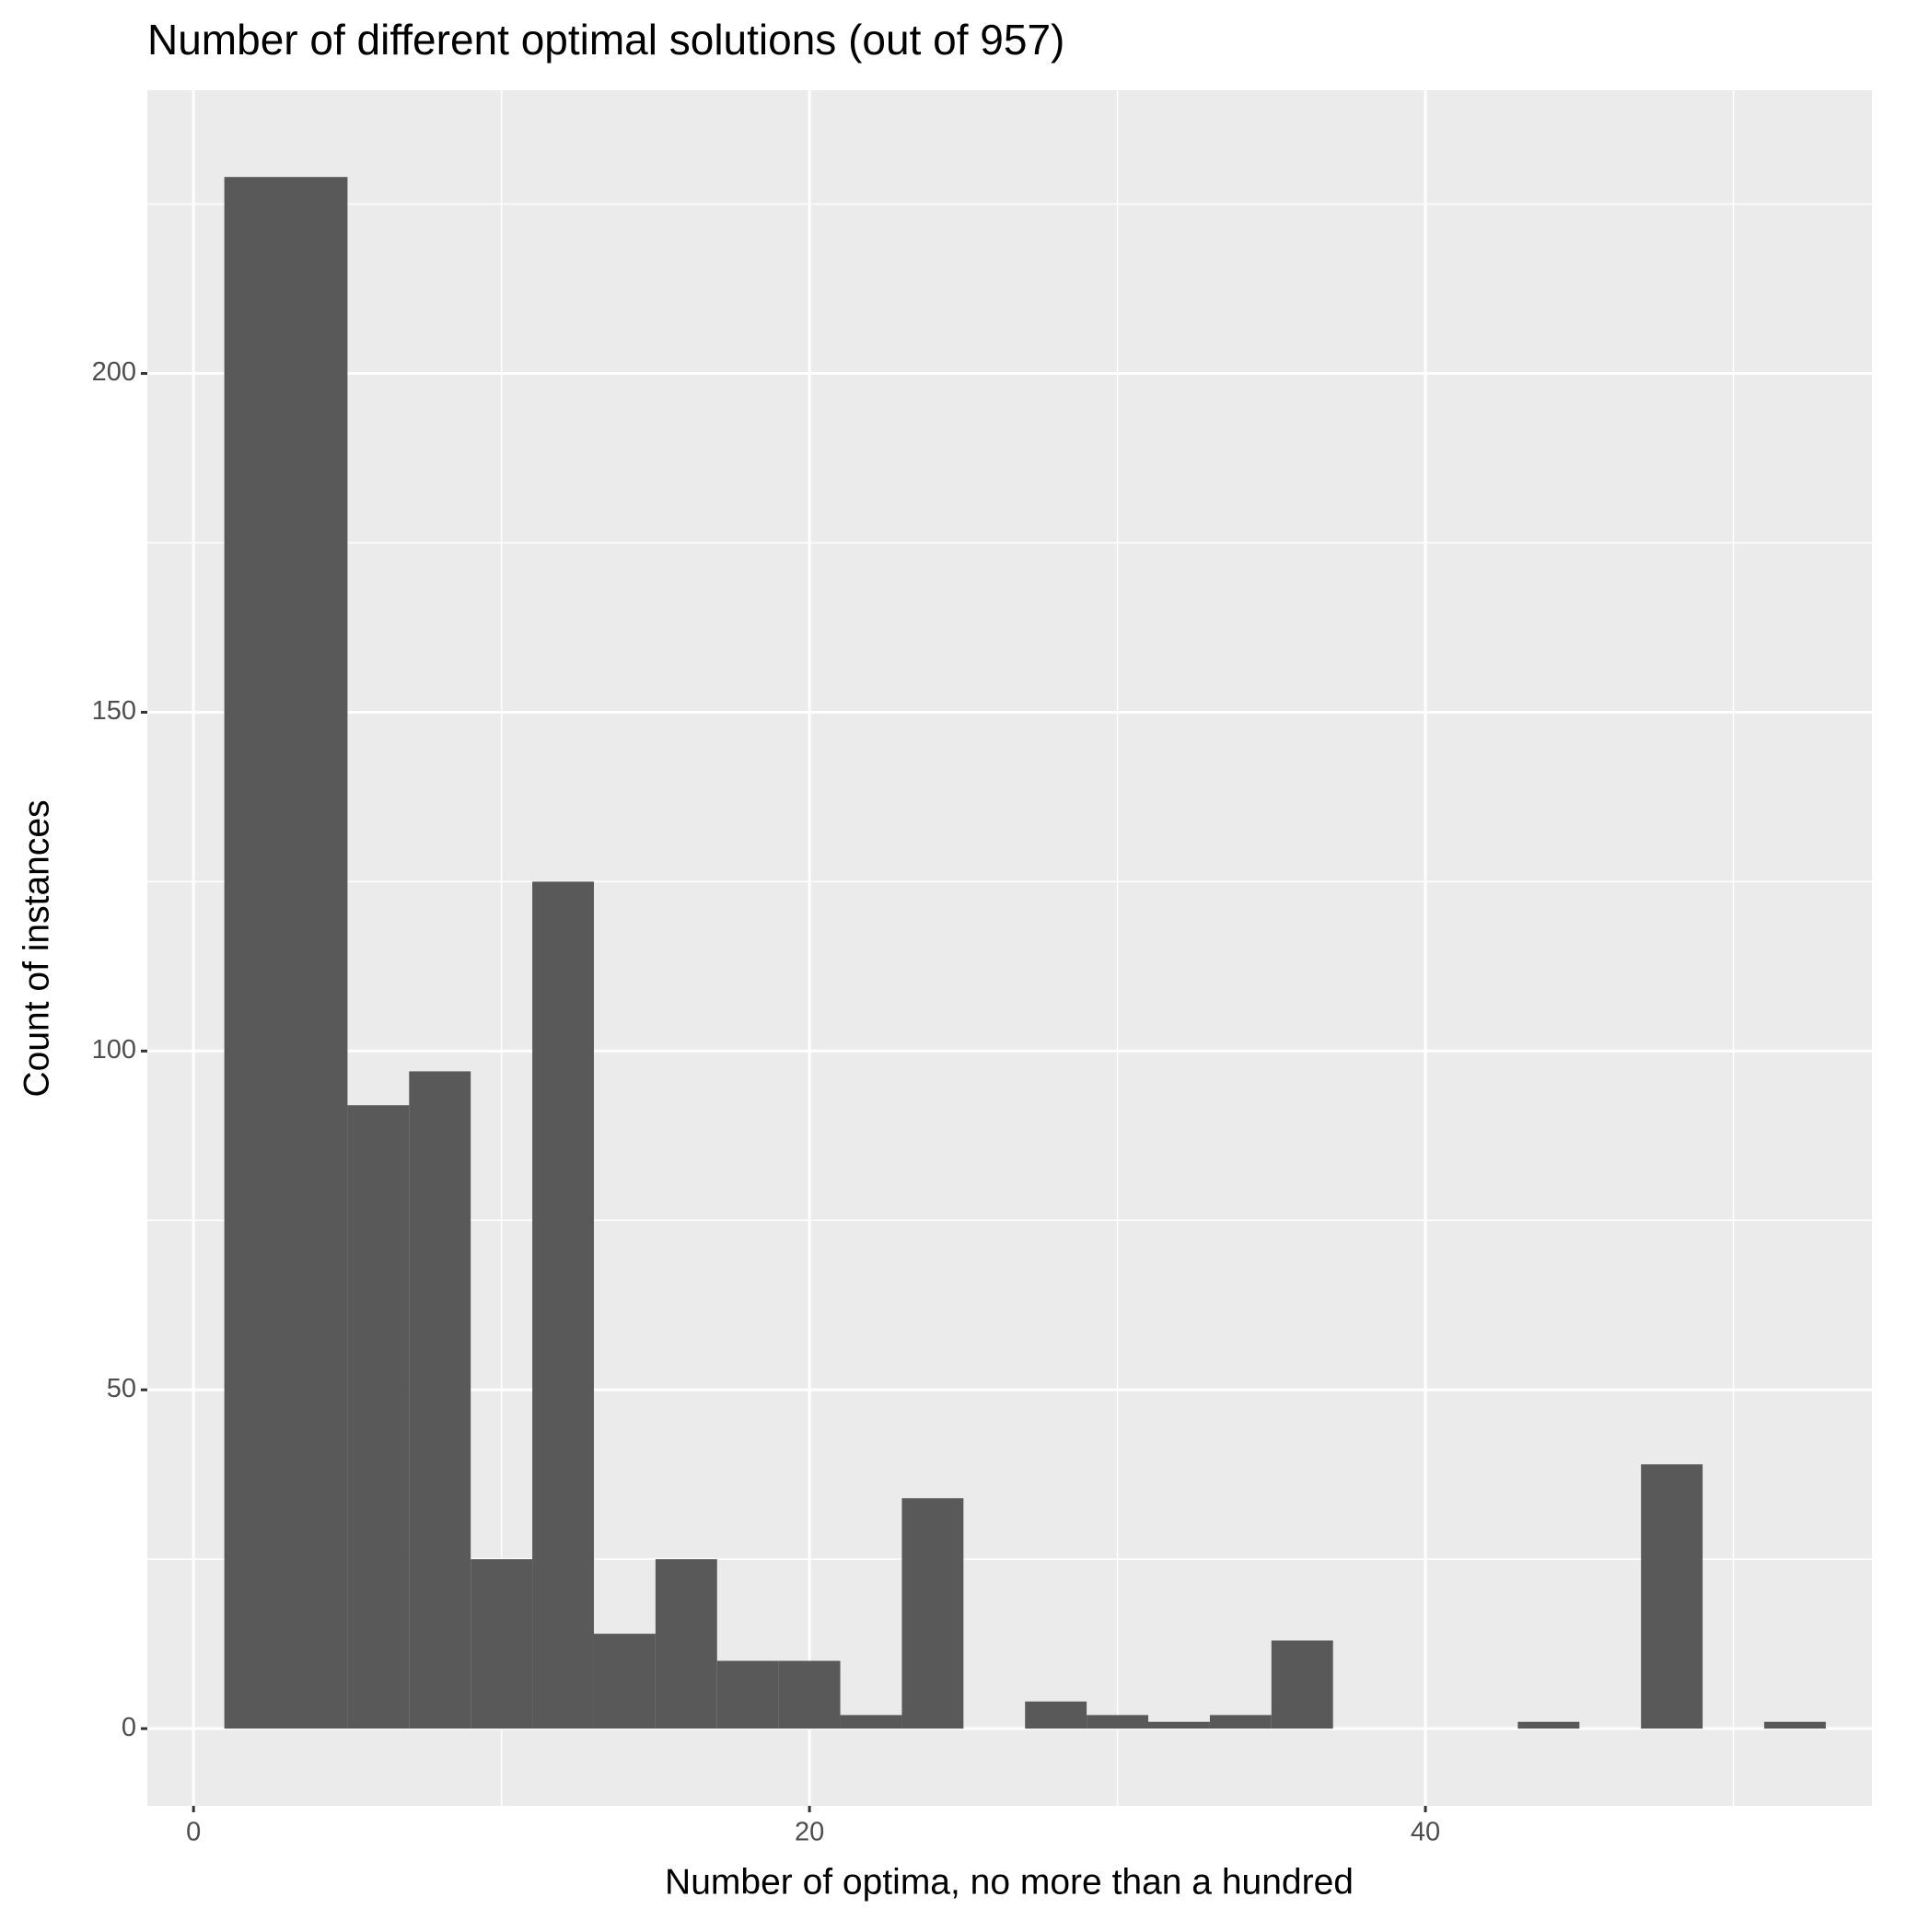 The height and width of the screenshot is (1932, 1930). I want to click on y-tick-label: 0, so click(129, 1727).